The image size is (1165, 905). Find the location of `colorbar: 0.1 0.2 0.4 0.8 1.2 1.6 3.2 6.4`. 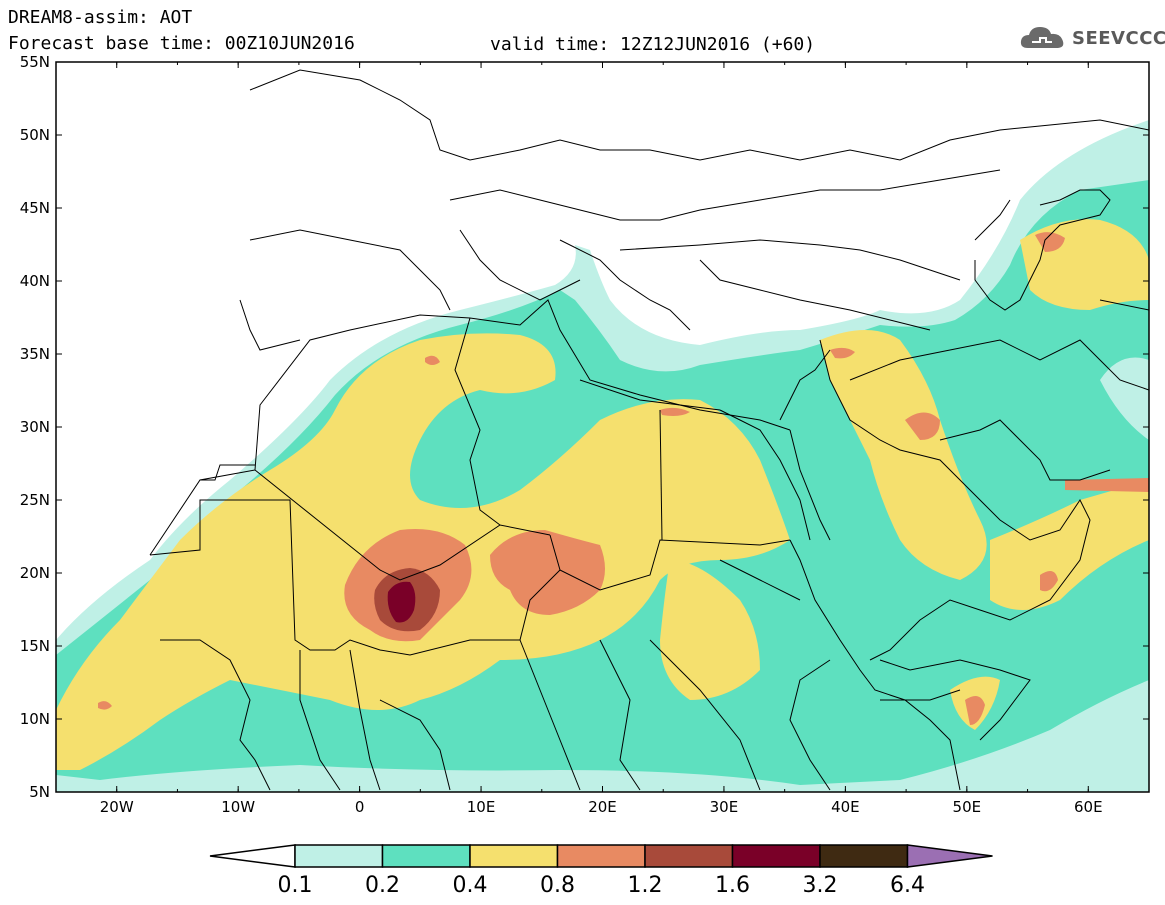

colorbar: 0.1 0.2 0.4 0.8 1.2 1.6 3.2 6.4 is located at coordinates (601, 871).